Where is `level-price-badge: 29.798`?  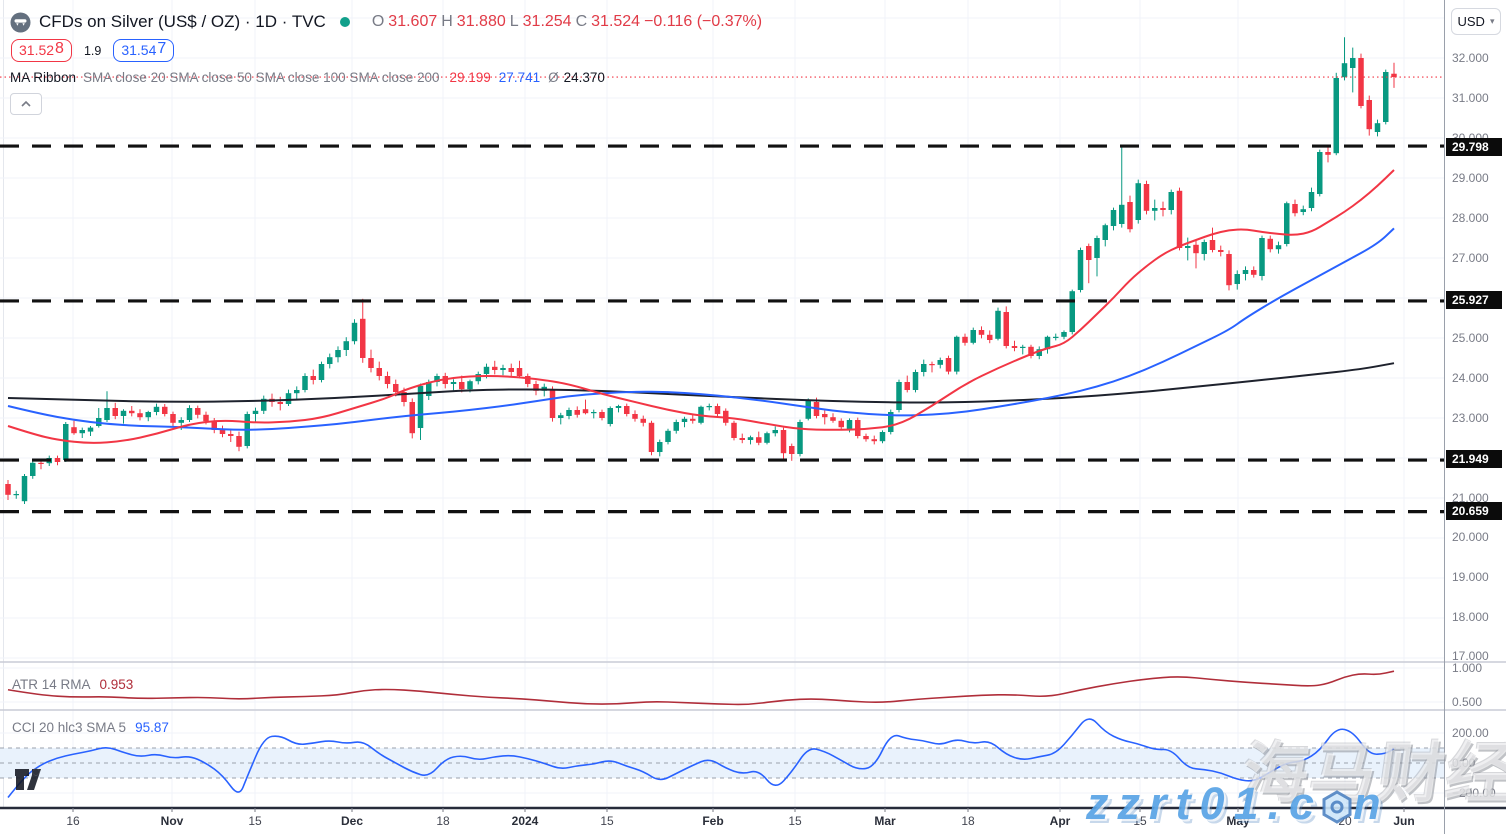 level-price-badge: 29.798 is located at coordinates (1474, 147).